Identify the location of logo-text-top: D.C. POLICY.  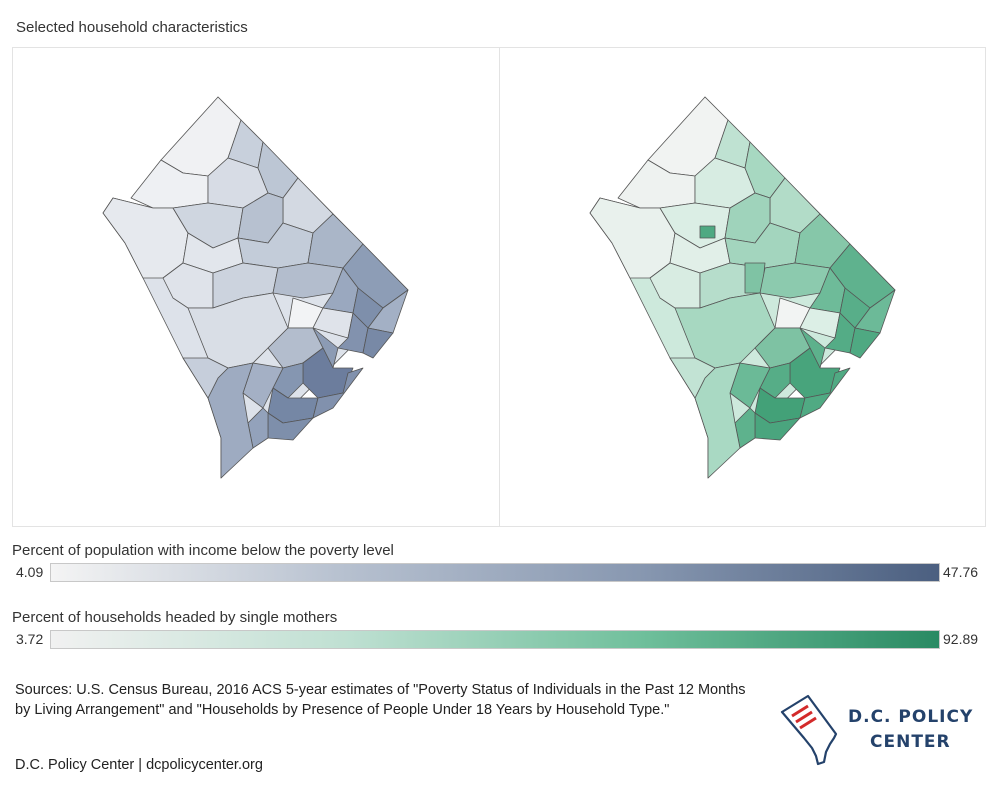
(911, 717).